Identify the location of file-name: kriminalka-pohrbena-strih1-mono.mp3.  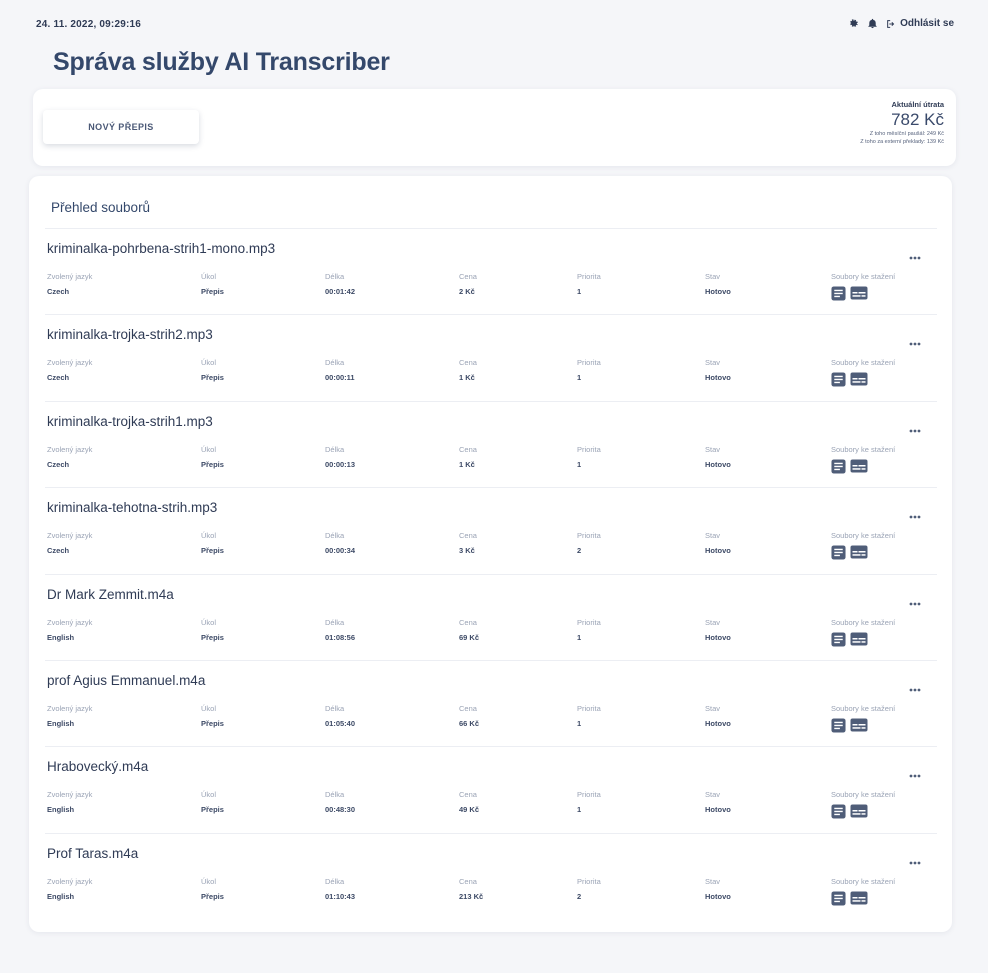
(161, 248).